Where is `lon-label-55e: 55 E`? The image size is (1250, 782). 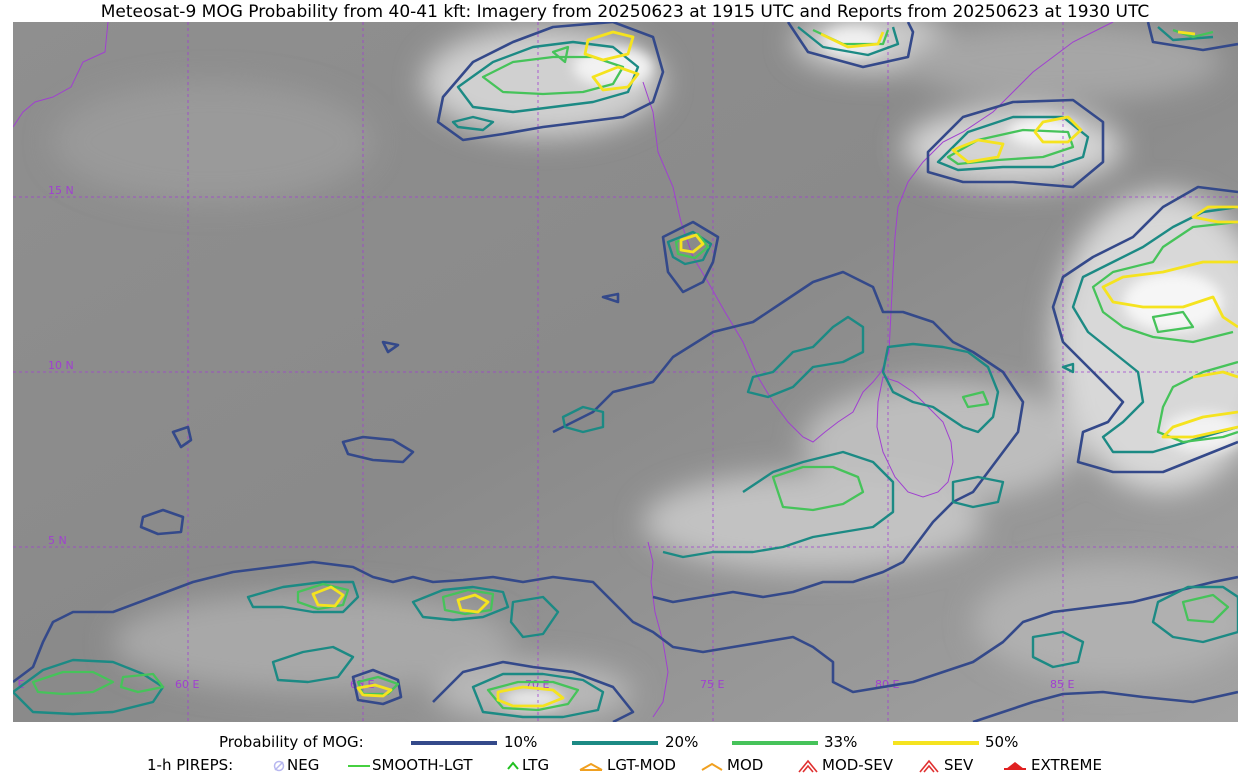
lon-label-55e: 55 E is located at coordinates (18, 684).